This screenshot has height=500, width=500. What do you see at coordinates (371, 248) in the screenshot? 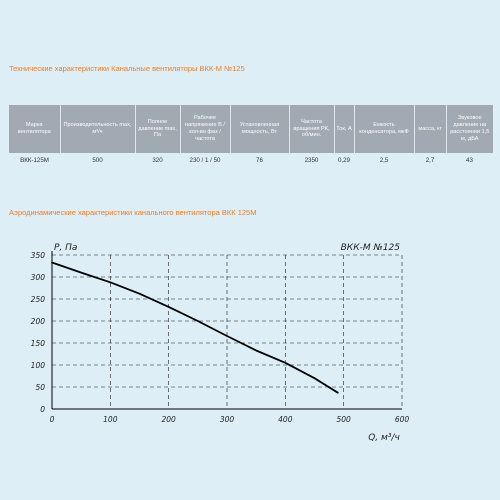
I see `chart-title: ВКК-М №125` at bounding box center [371, 248].